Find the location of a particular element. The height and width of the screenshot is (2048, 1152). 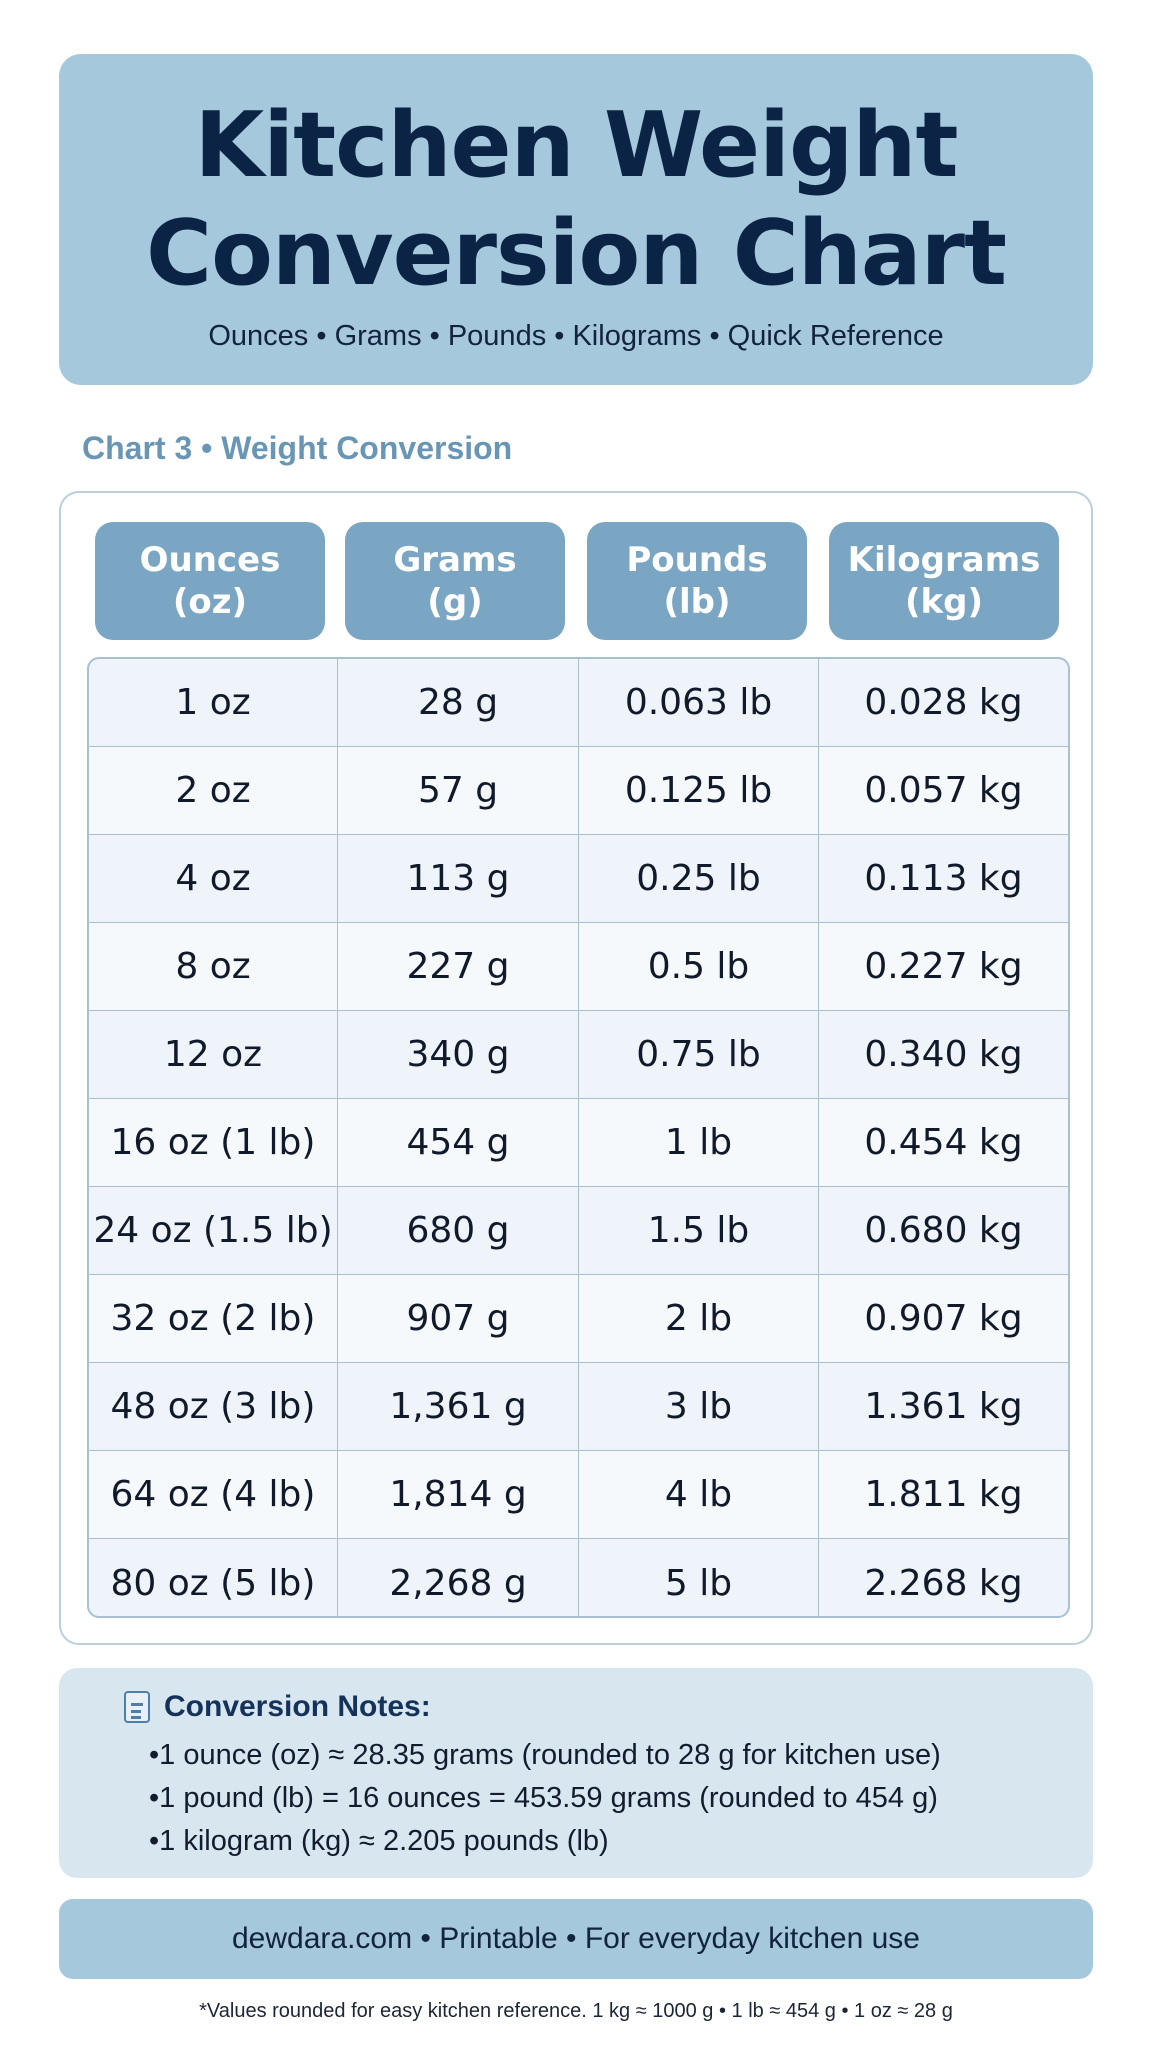

ounces-cell: 2 oz is located at coordinates (213, 790).